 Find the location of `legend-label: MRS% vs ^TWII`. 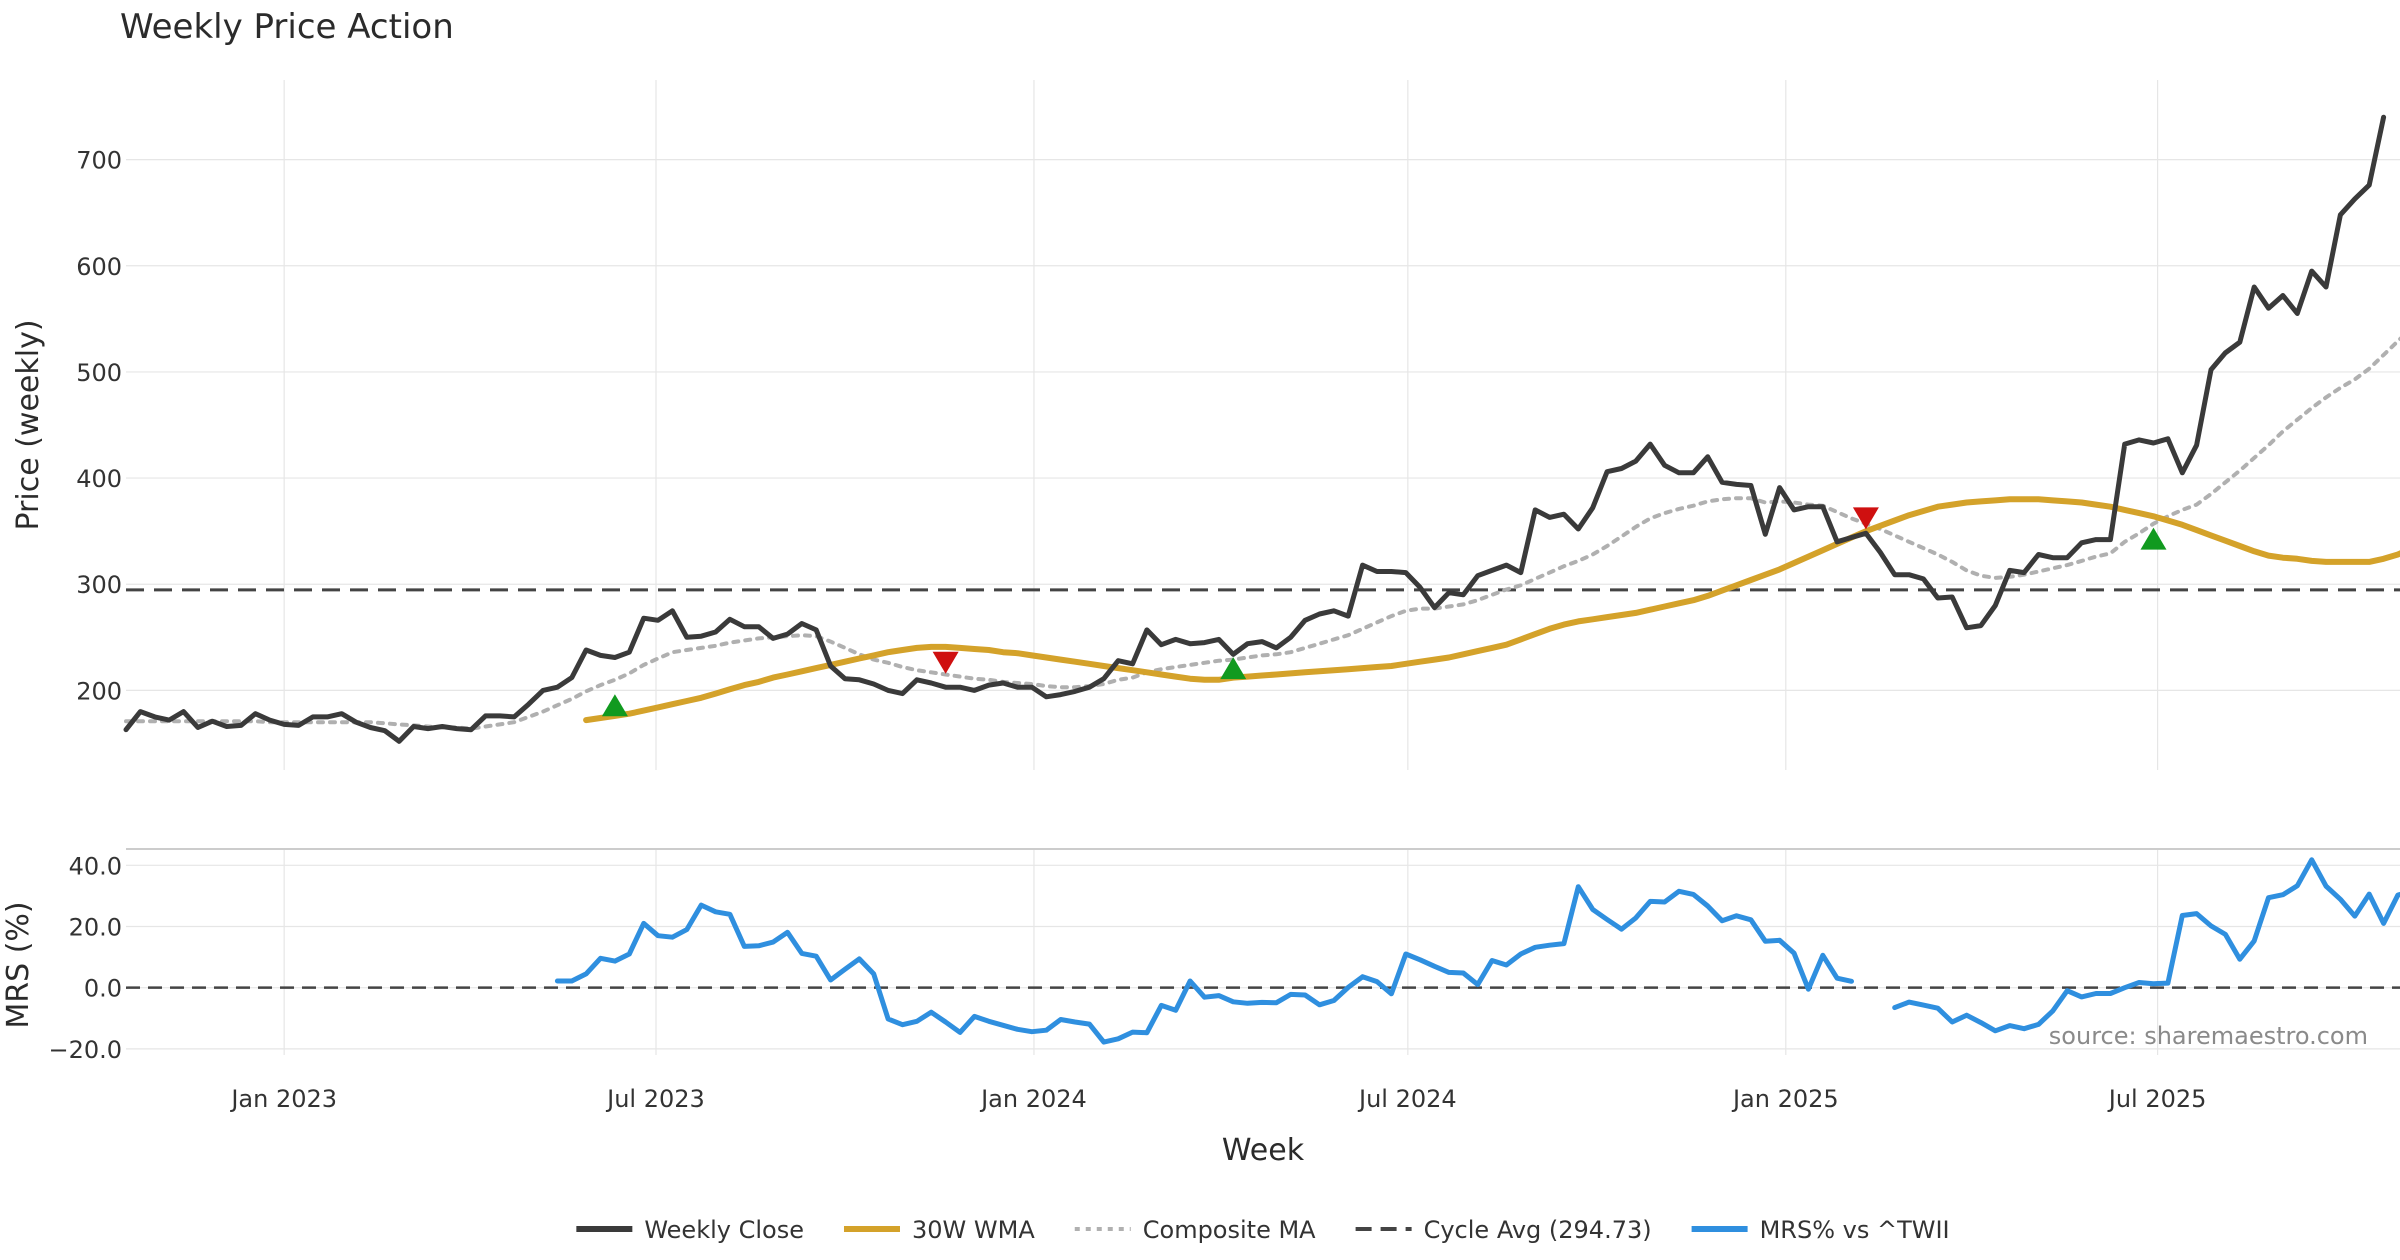

legend-label: MRS% vs ^TWII is located at coordinates (1855, 1230).